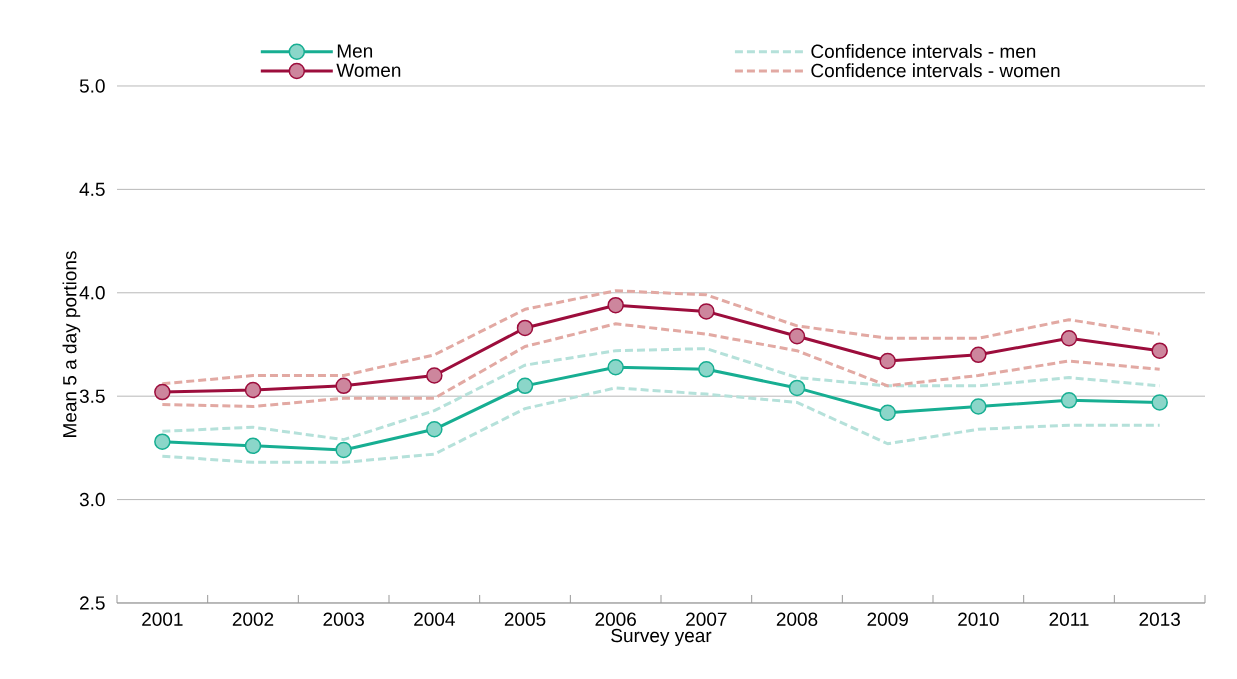 This screenshot has width=1237, height=679. Describe the element at coordinates (343, 619) in the screenshot. I see `x-tick-label: 2003` at that location.